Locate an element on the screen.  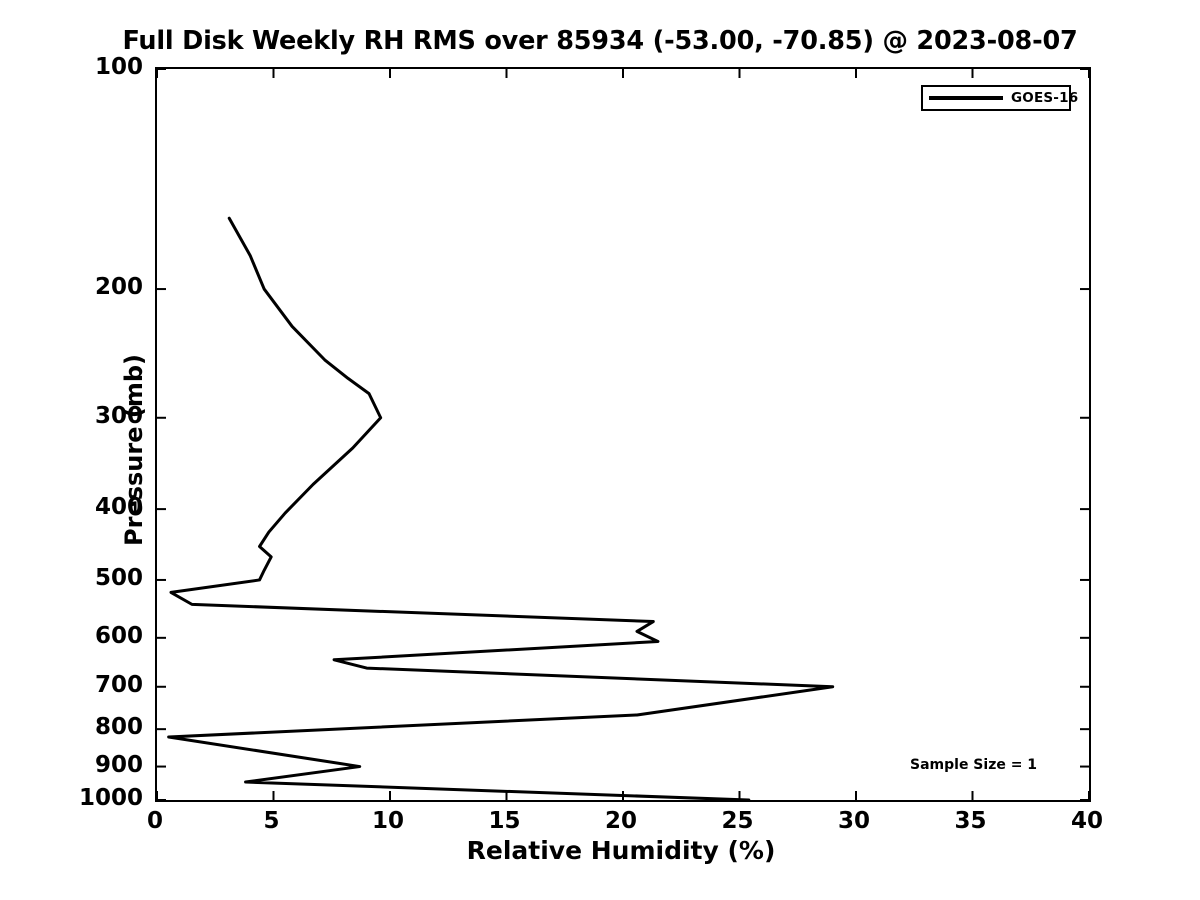
legend-line-swatch is located at coordinates (966, 98).